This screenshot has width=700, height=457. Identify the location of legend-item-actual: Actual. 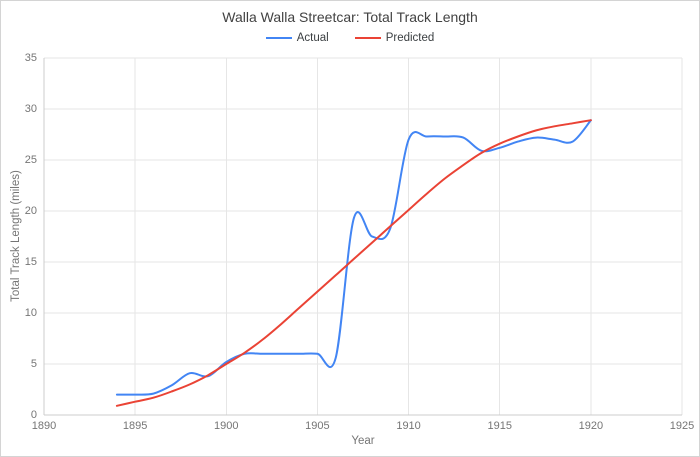
(297, 38).